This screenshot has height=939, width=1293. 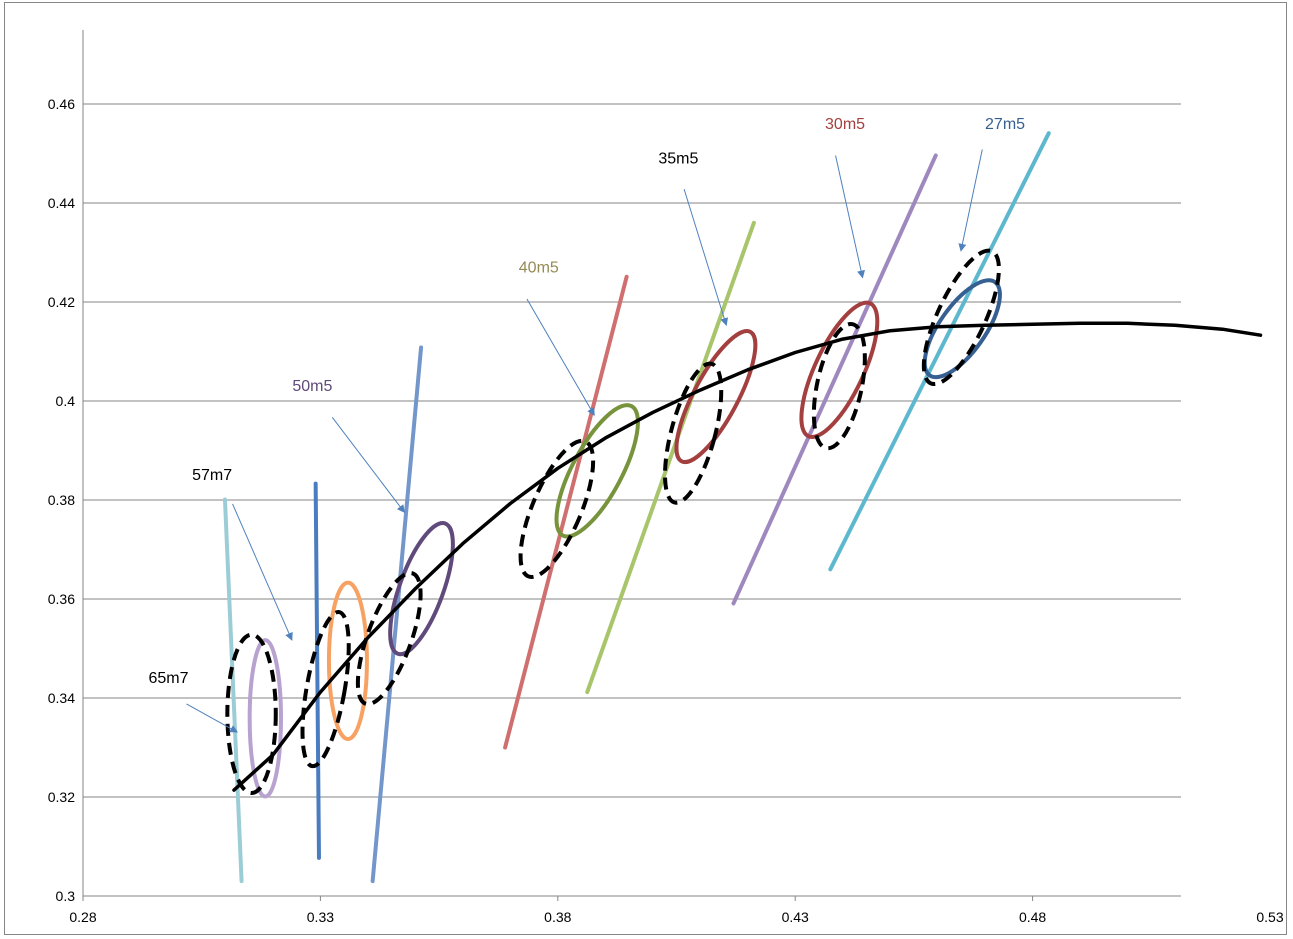 I want to click on y-tick-label: 0.36, so click(x=61, y=599).